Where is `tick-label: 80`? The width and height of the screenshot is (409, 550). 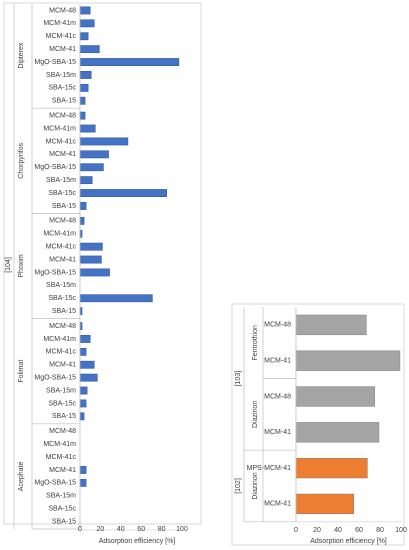
tick-label: 80 is located at coordinates (162, 529).